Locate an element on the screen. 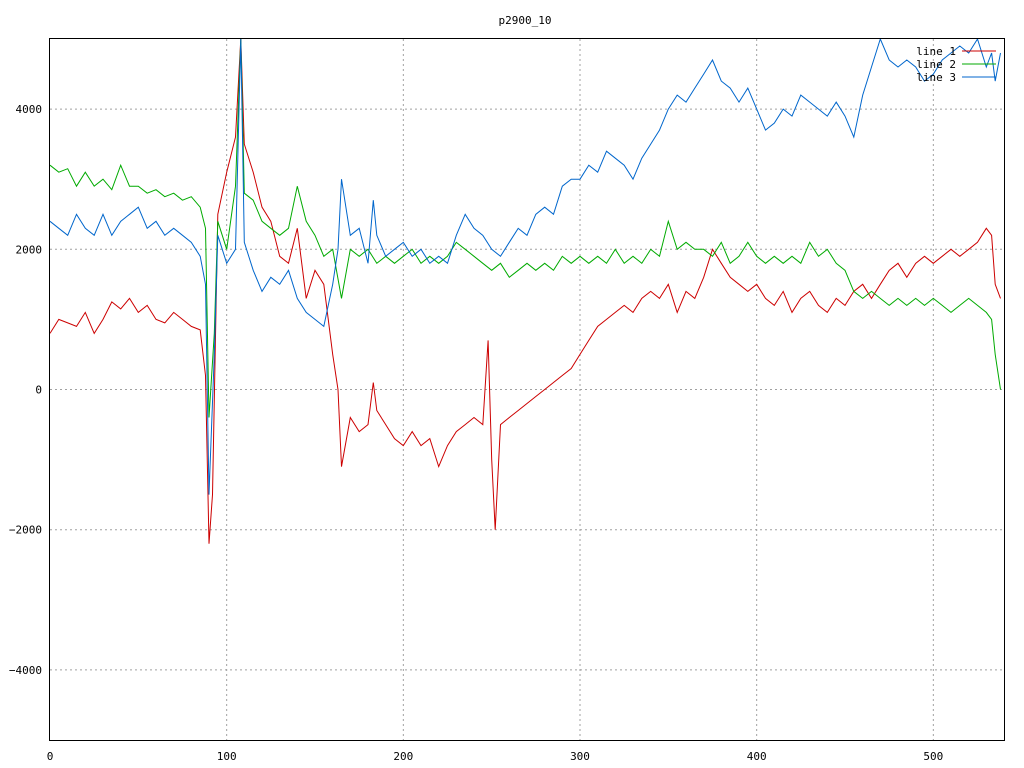 The width and height of the screenshot is (1024, 768). y-tick-label: −4000 is located at coordinates (25, 670).